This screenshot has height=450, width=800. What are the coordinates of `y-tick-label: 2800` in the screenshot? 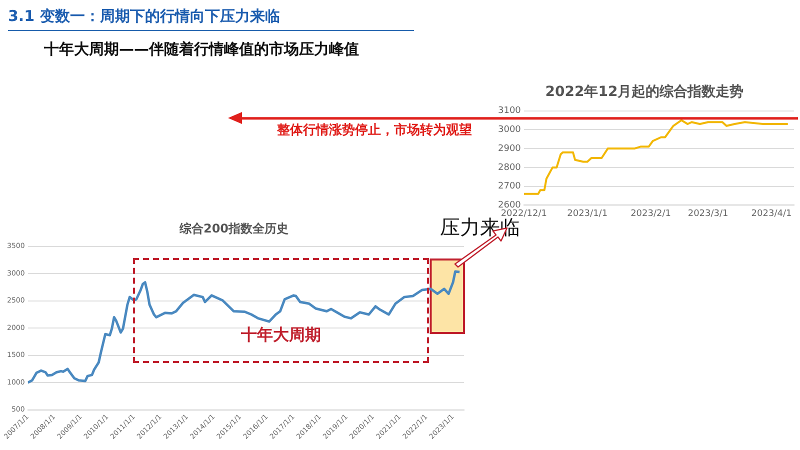 It's located at (510, 167).